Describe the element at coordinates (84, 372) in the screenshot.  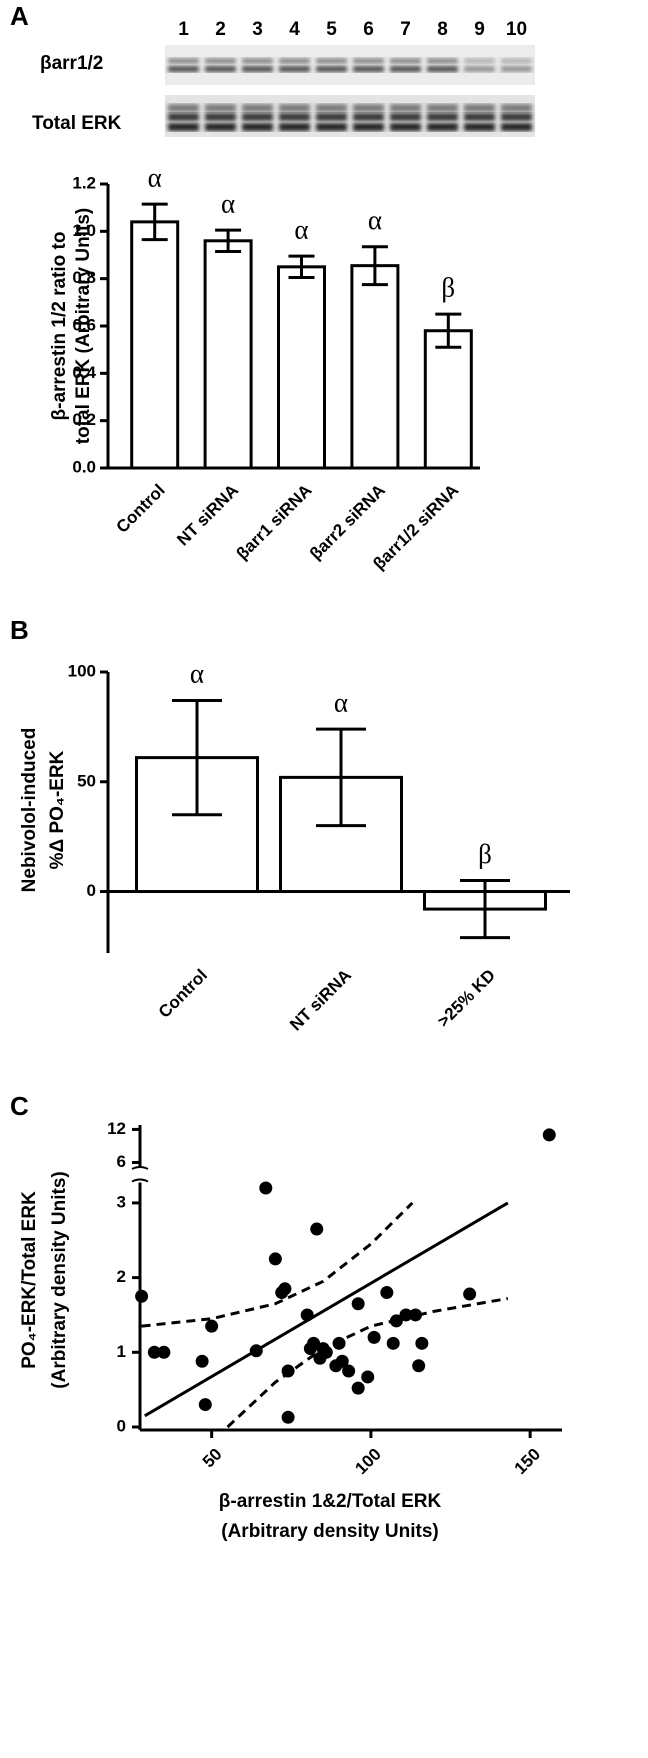
I see `y-tick-label: 0.4` at that location.